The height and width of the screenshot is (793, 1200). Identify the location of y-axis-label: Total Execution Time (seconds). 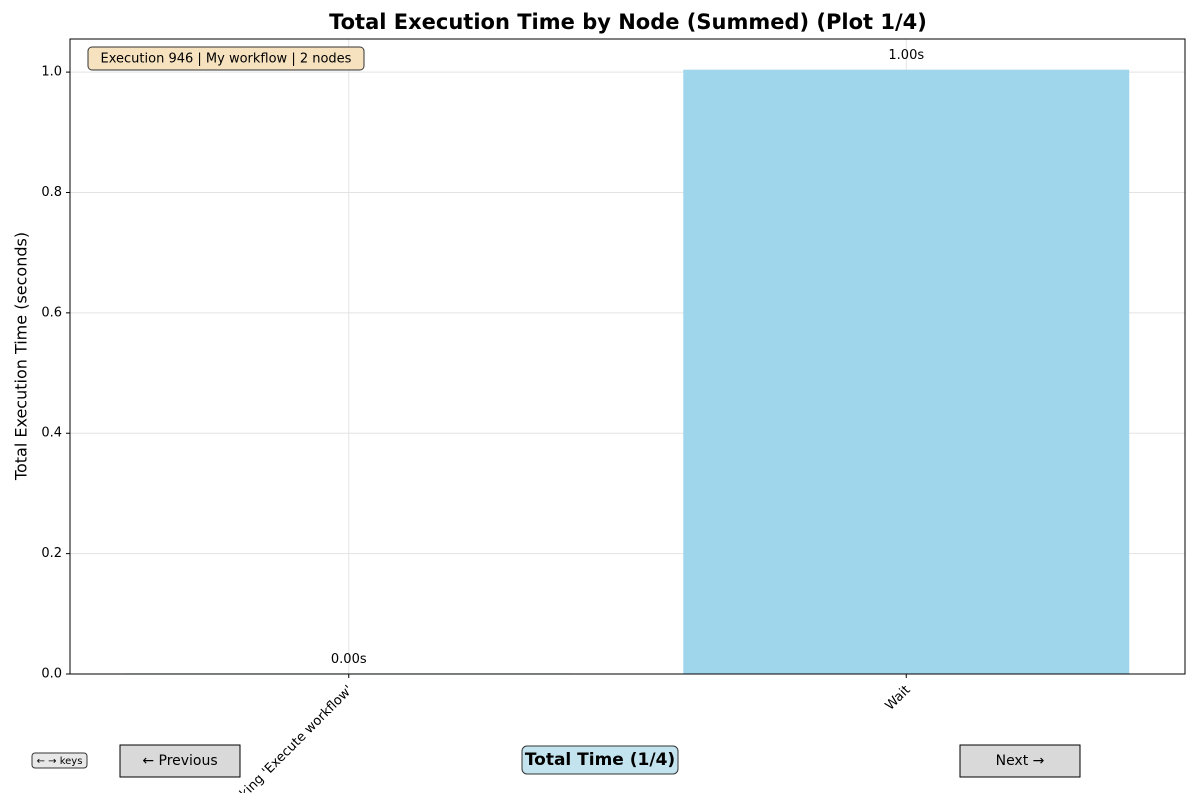
(21, 356).